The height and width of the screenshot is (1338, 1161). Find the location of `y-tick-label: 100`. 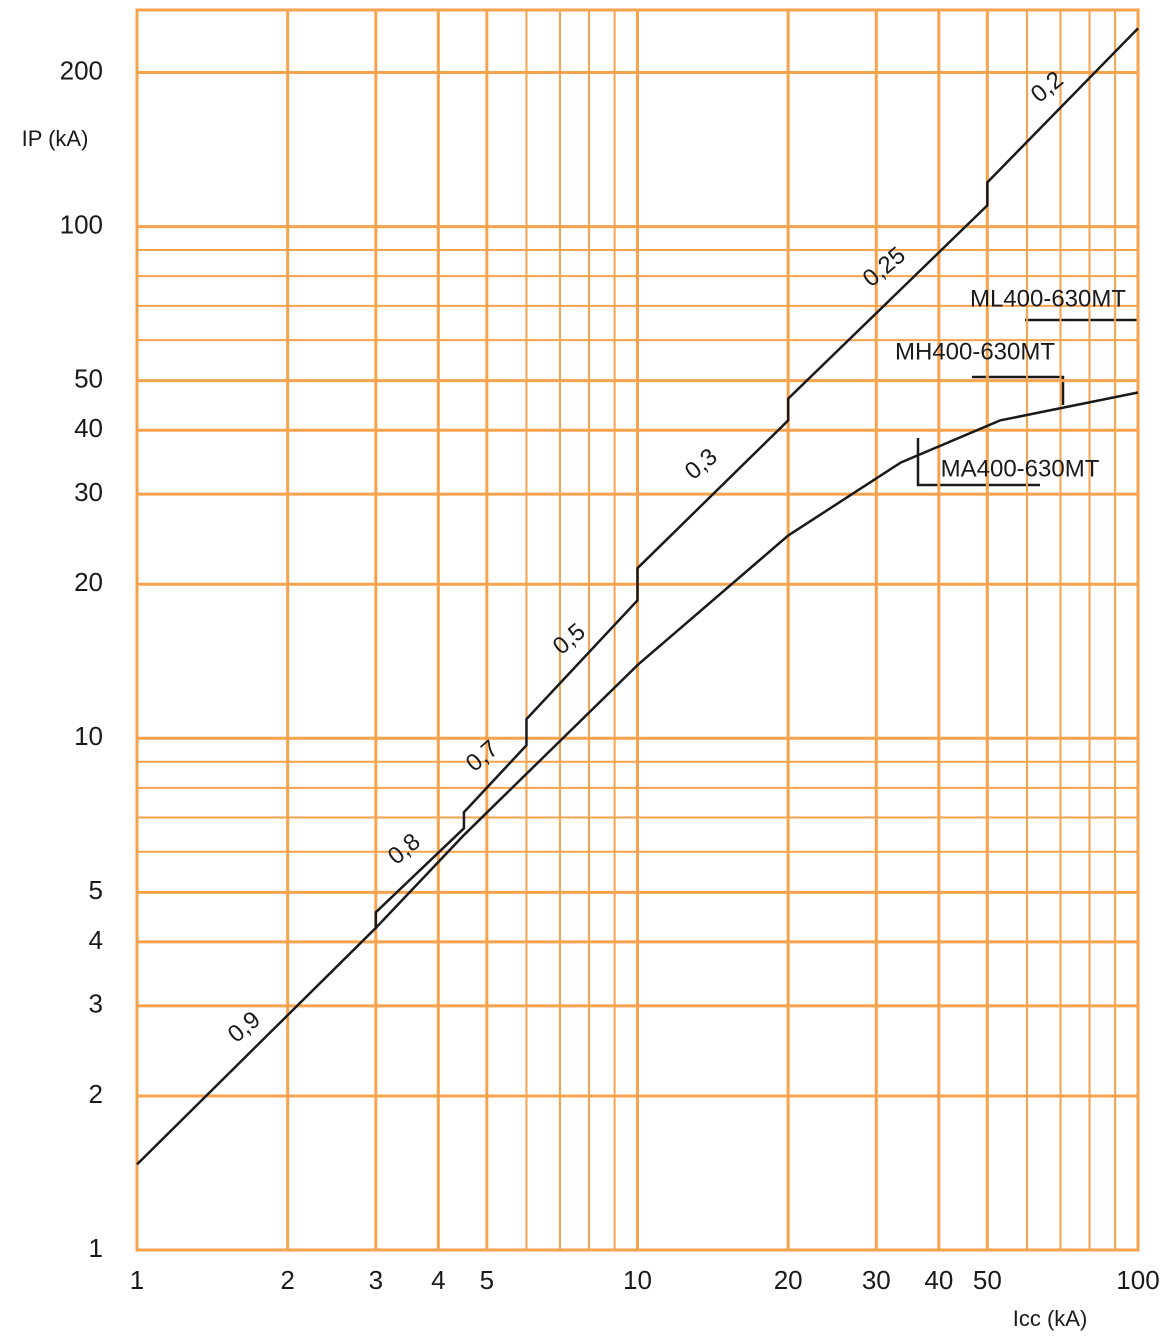

y-tick-label: 100 is located at coordinates (81, 224).